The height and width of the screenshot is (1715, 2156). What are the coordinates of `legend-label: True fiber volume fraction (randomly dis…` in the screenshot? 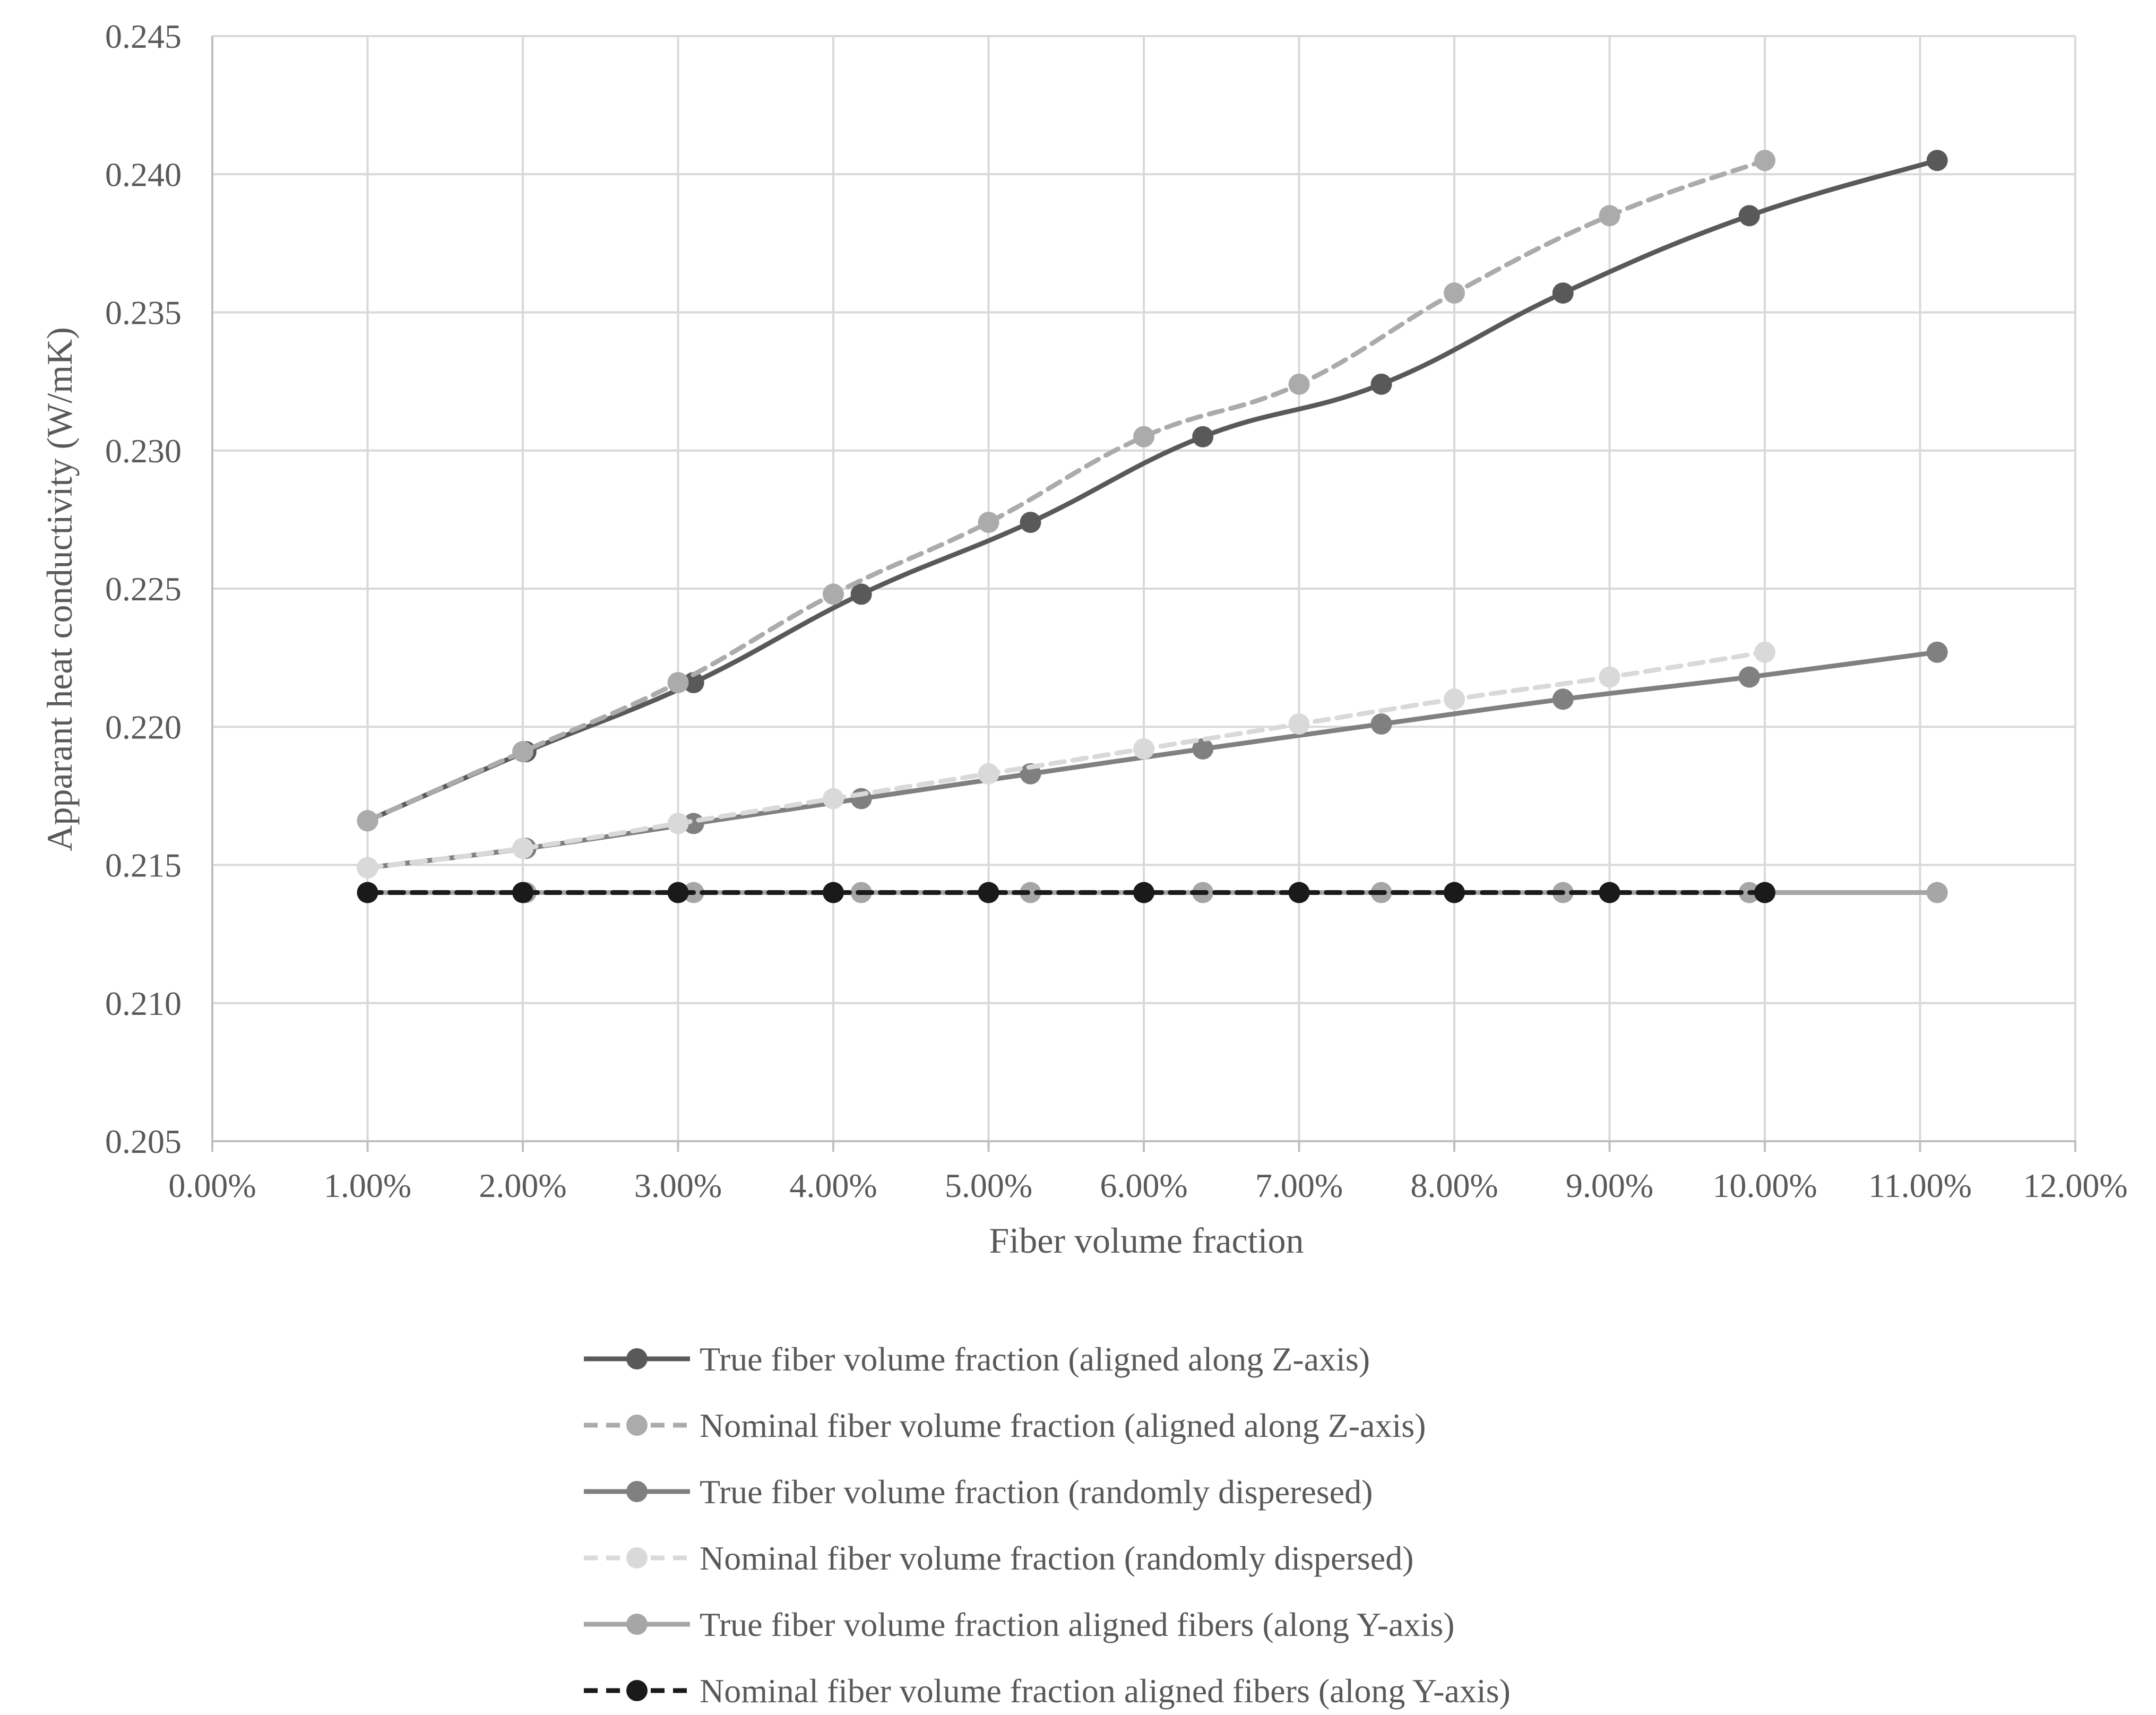 It's located at (1036, 1492).